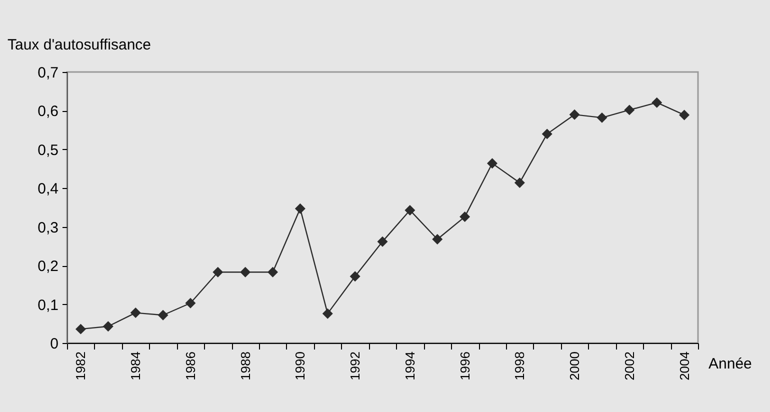  Describe the element at coordinates (520, 366) in the screenshot. I see `x-tick-label: 1998` at that location.